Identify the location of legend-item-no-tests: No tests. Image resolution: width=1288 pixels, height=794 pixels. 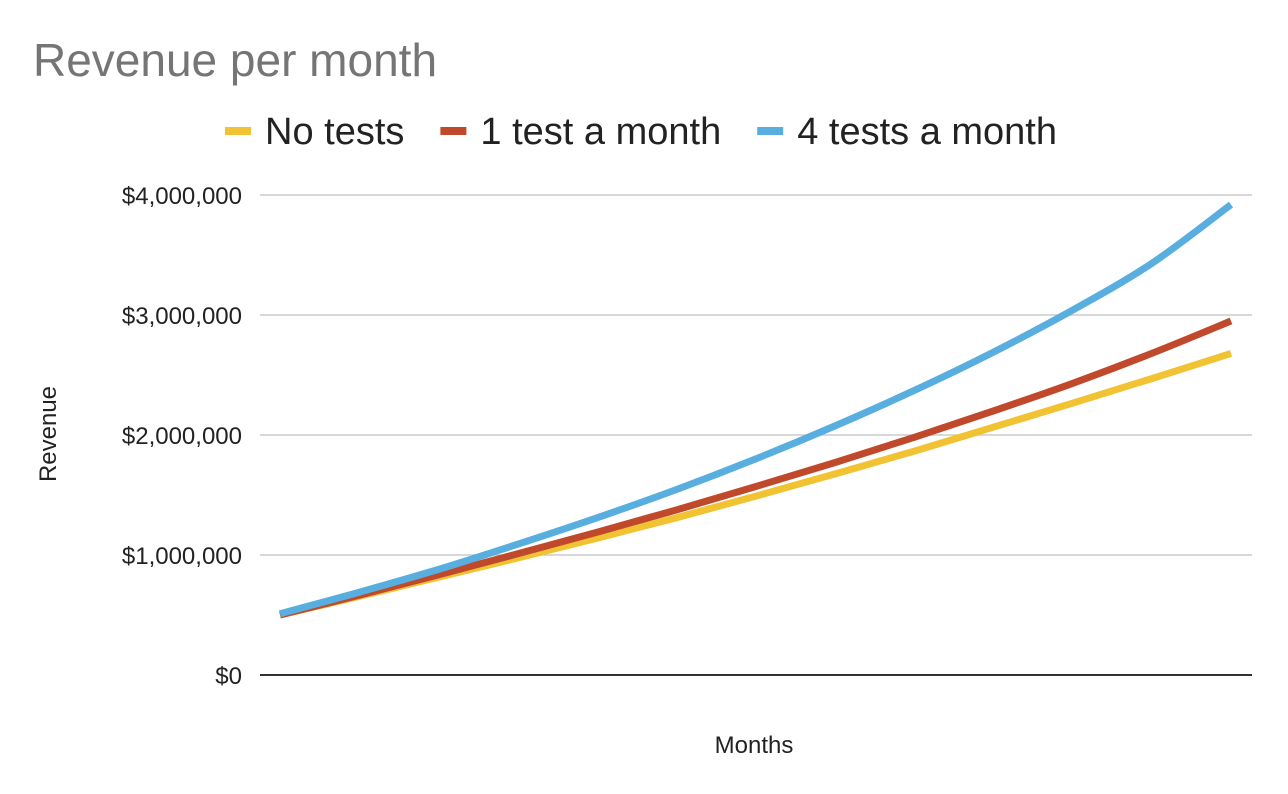
(314, 132).